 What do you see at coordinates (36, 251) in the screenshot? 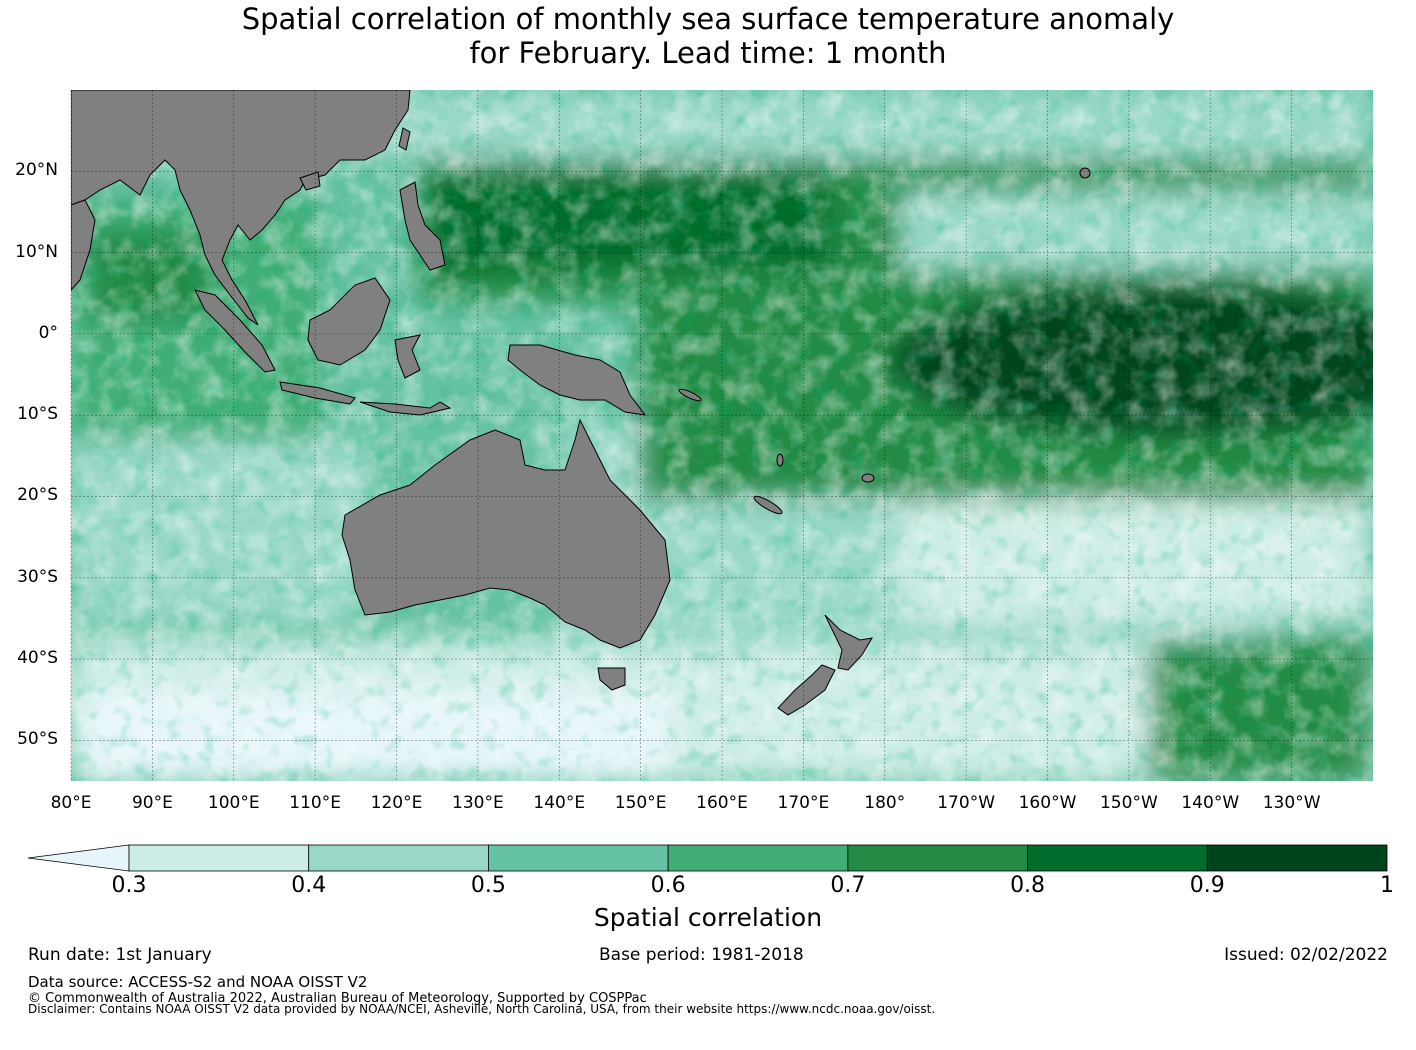
I see `lat-tick-label: 10°N` at bounding box center [36, 251].